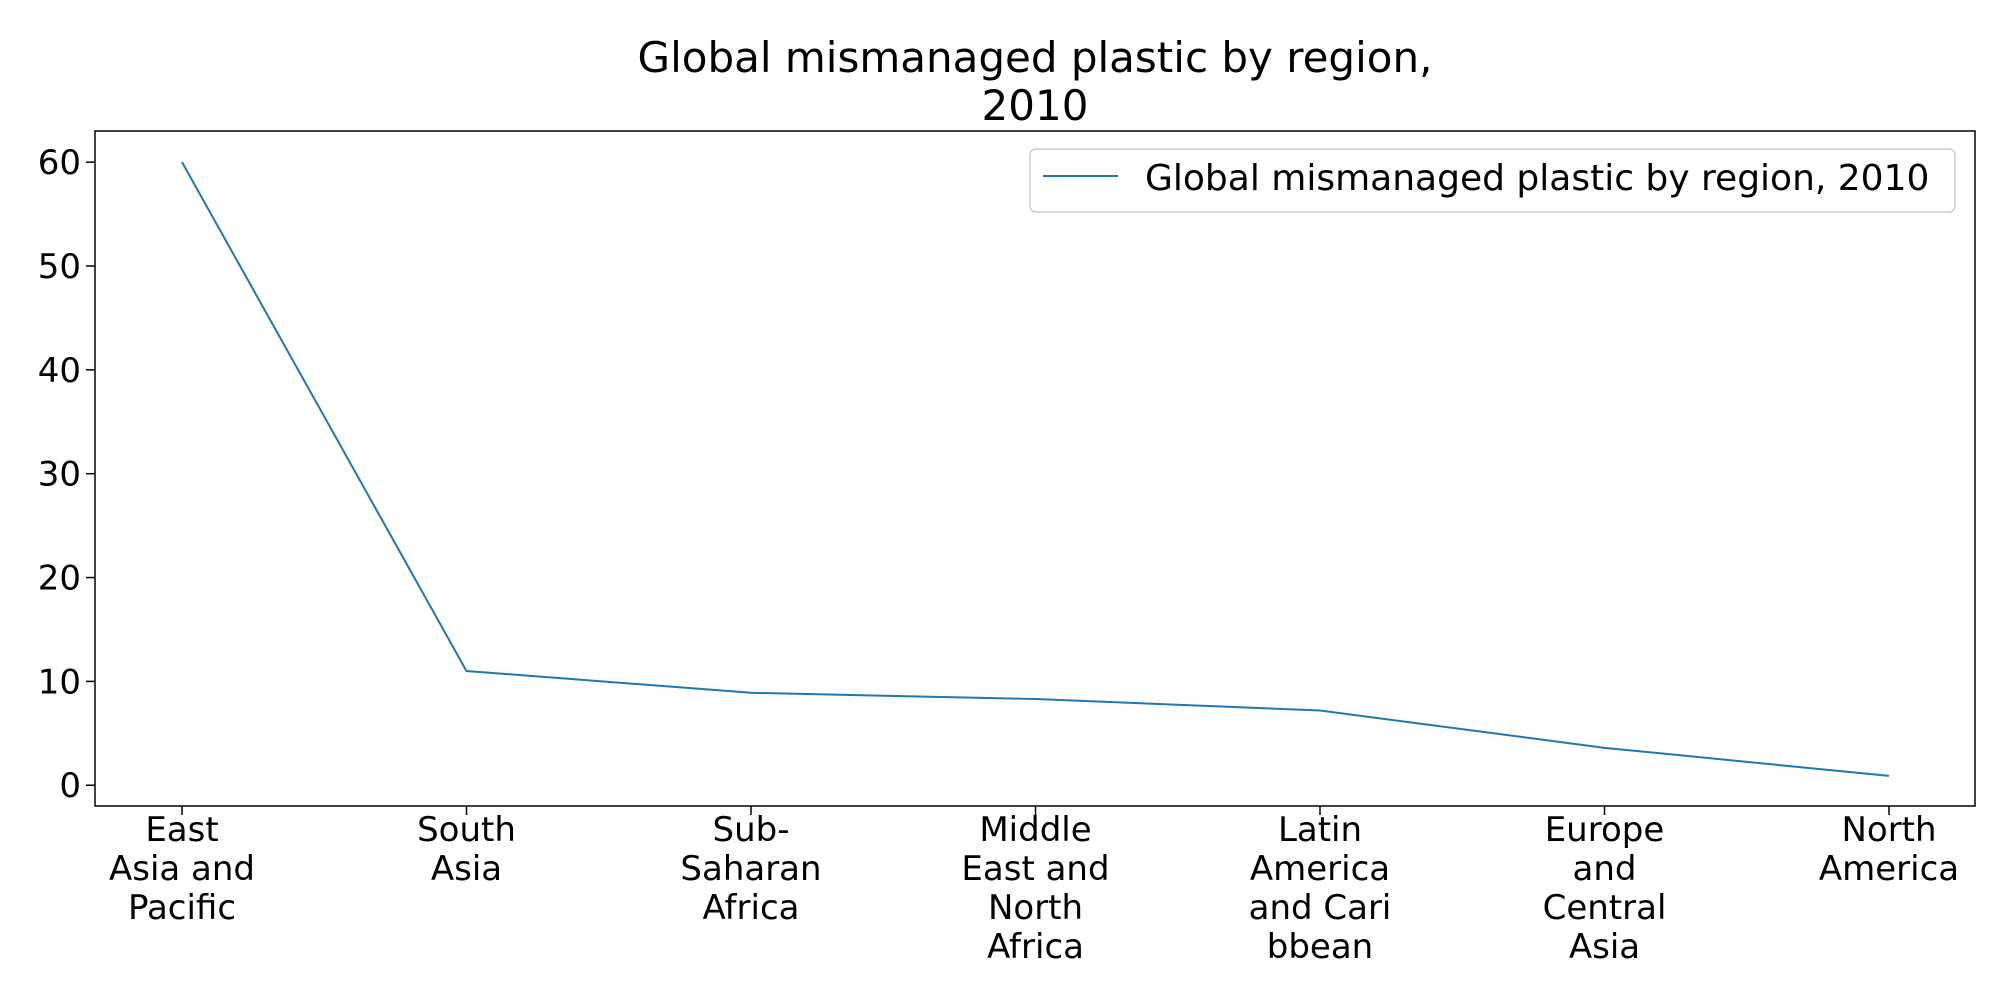 This screenshot has height=1000, width=2000. Describe the element at coordinates (466, 849) in the screenshot. I see `x-tick-label: South Asia` at that location.